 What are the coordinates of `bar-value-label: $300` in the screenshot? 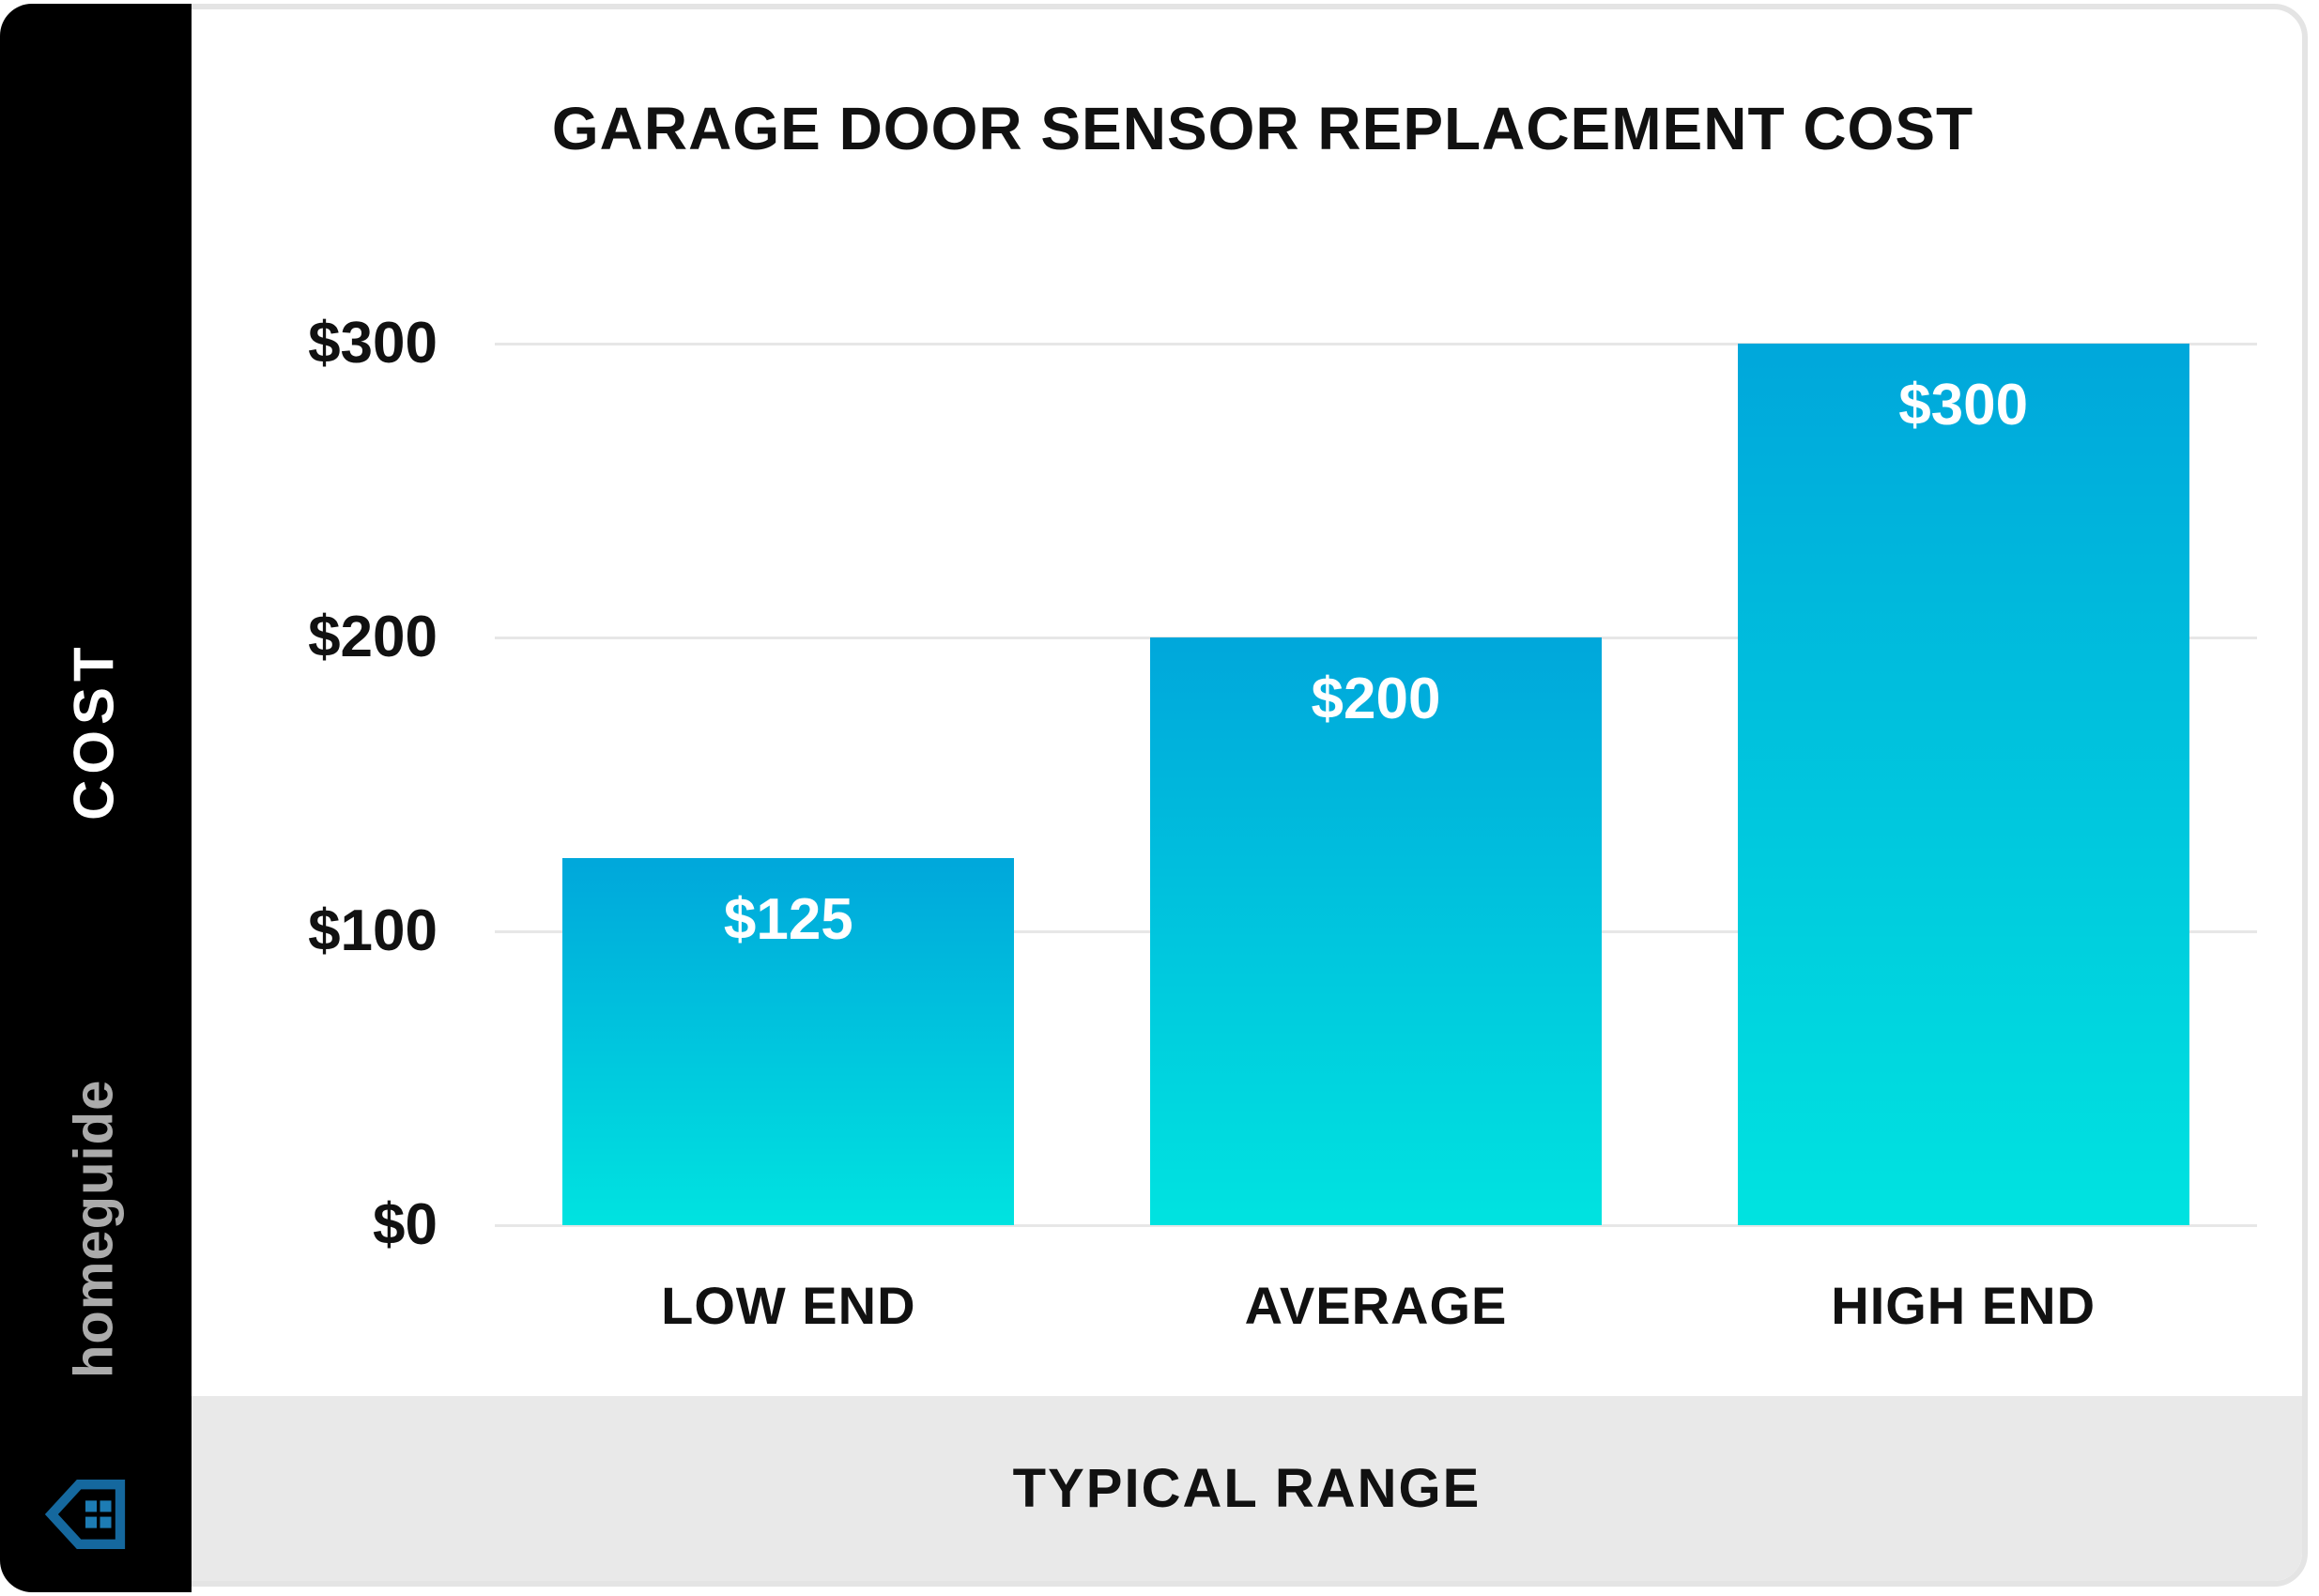 It's located at (1964, 405).